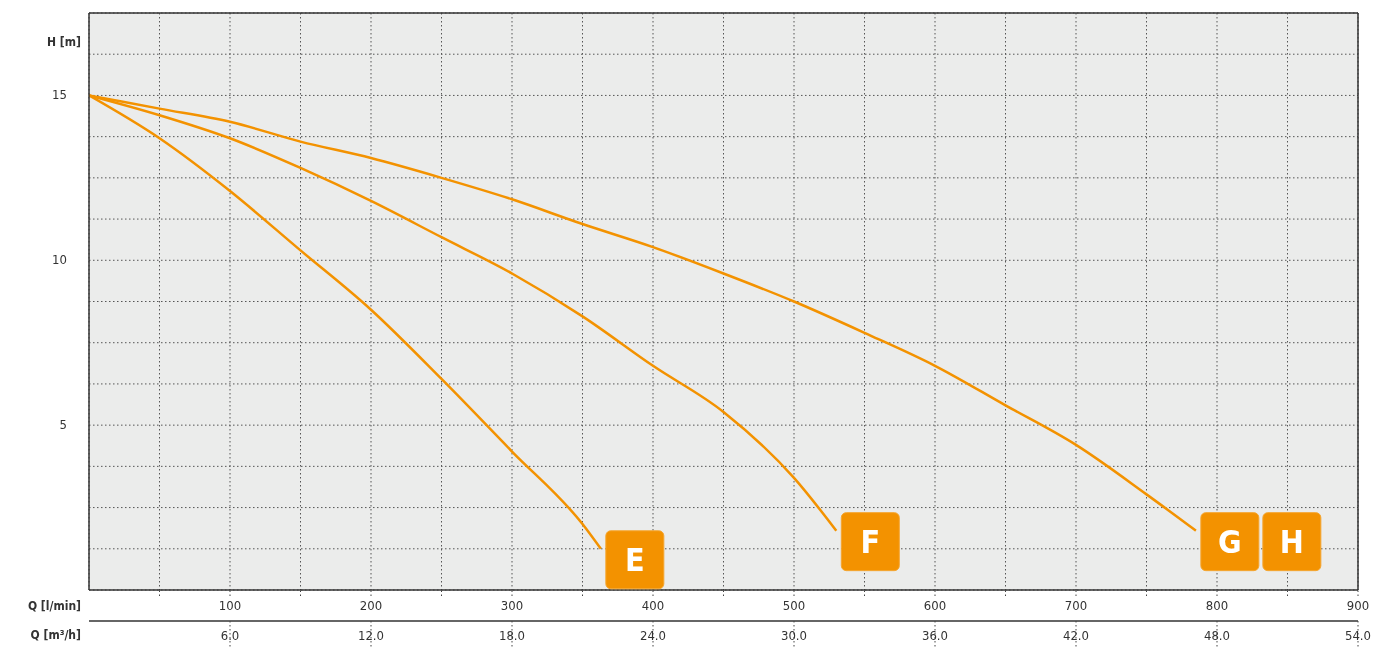 Image resolution: width=1385 pixels, height=655 pixels. What do you see at coordinates (794, 635) in the screenshot?
I see `x2-tick-label: 30.0` at bounding box center [794, 635].